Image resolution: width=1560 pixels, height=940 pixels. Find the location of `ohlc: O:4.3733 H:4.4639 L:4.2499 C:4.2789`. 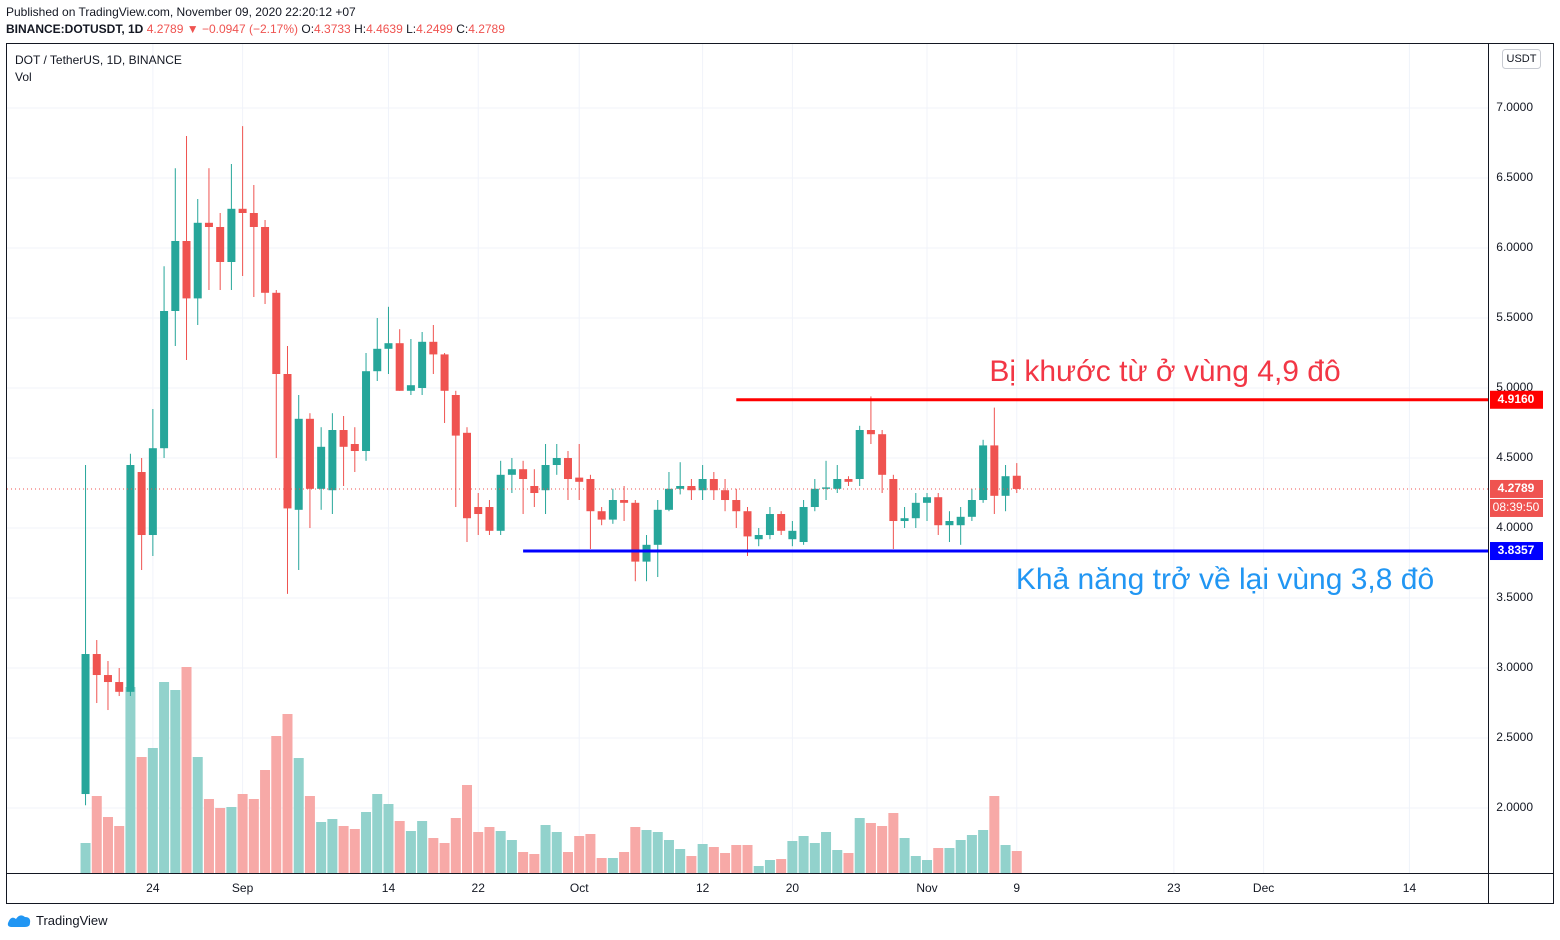

ohlc: O:4.3733 H:4.4639 L:4.2499 C:4.2789 is located at coordinates (401, 29).